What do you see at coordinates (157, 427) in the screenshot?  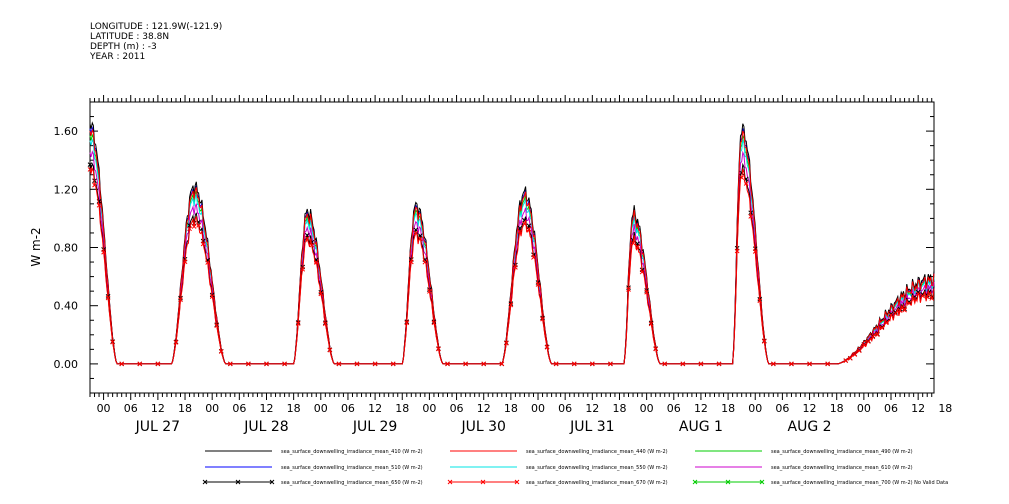 I see `x-day-label: JUL 27` at bounding box center [157, 427].